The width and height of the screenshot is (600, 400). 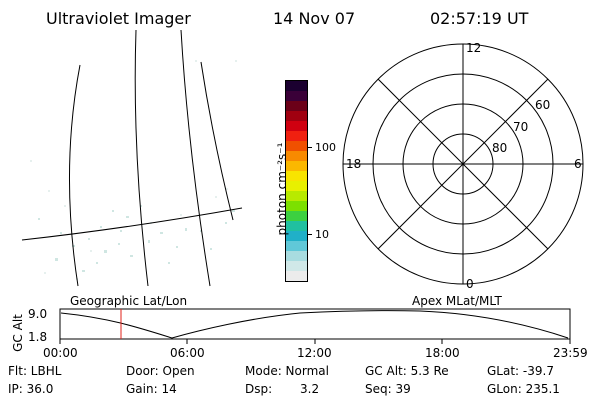 What do you see at coordinates (187, 353) in the screenshot?
I see `x-tick-label-0600: 06:00` at bounding box center [187, 353].